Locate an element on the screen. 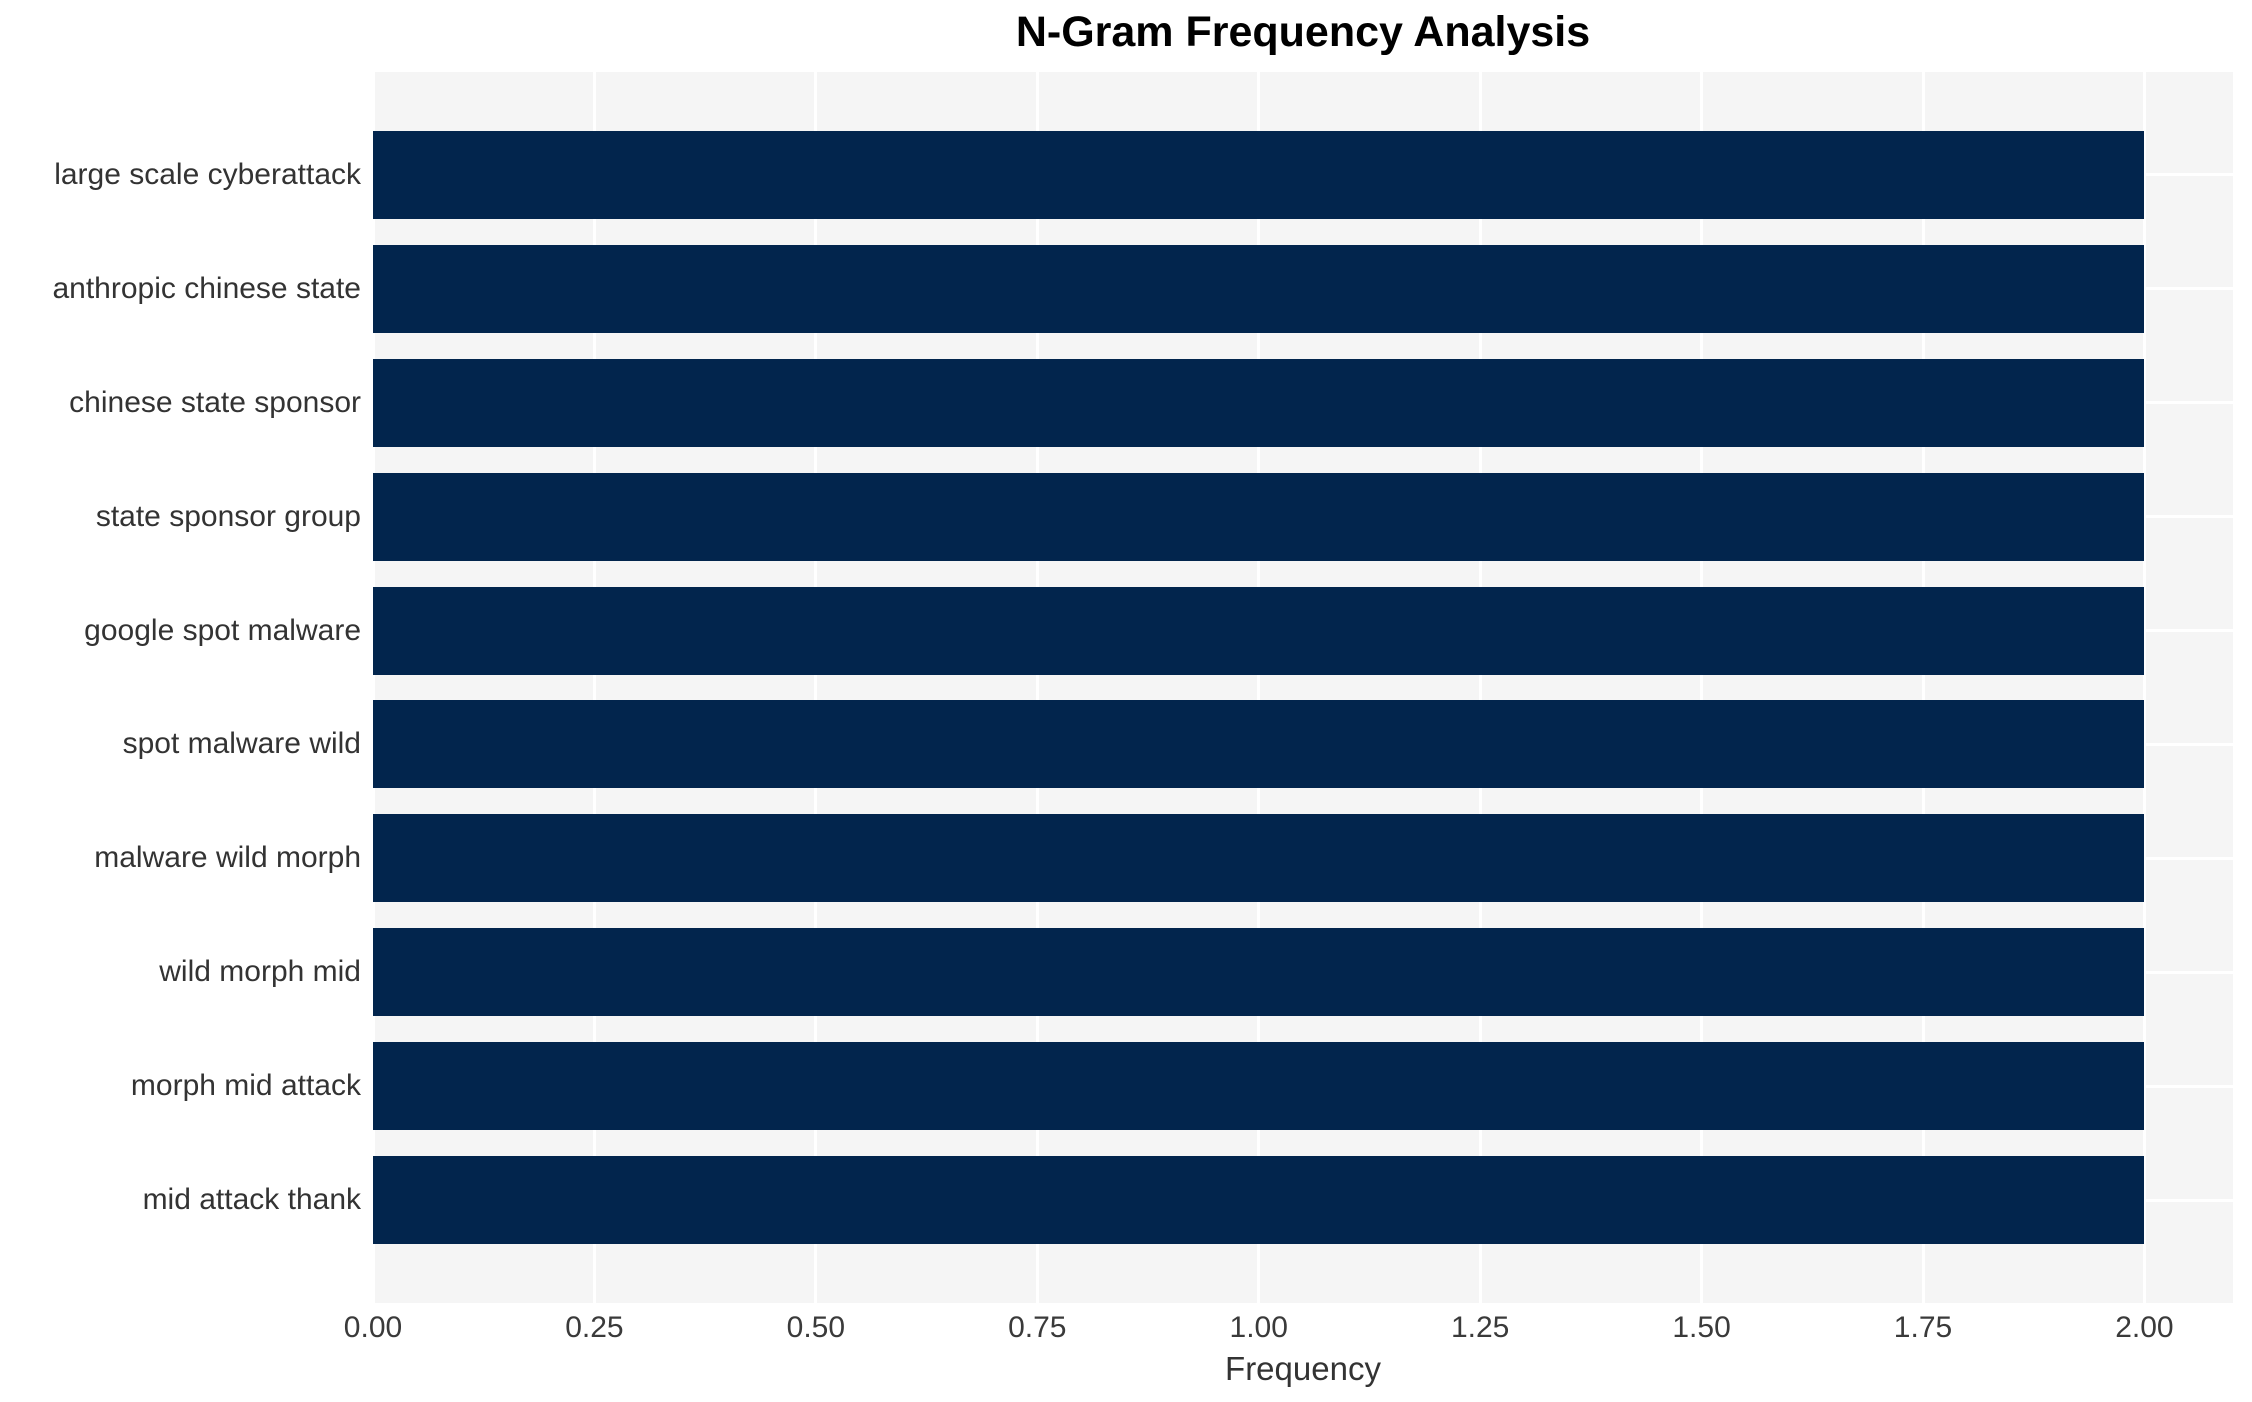 This screenshot has height=1402, width=2252. x-tick-label: 1.75 is located at coordinates (1923, 1327).